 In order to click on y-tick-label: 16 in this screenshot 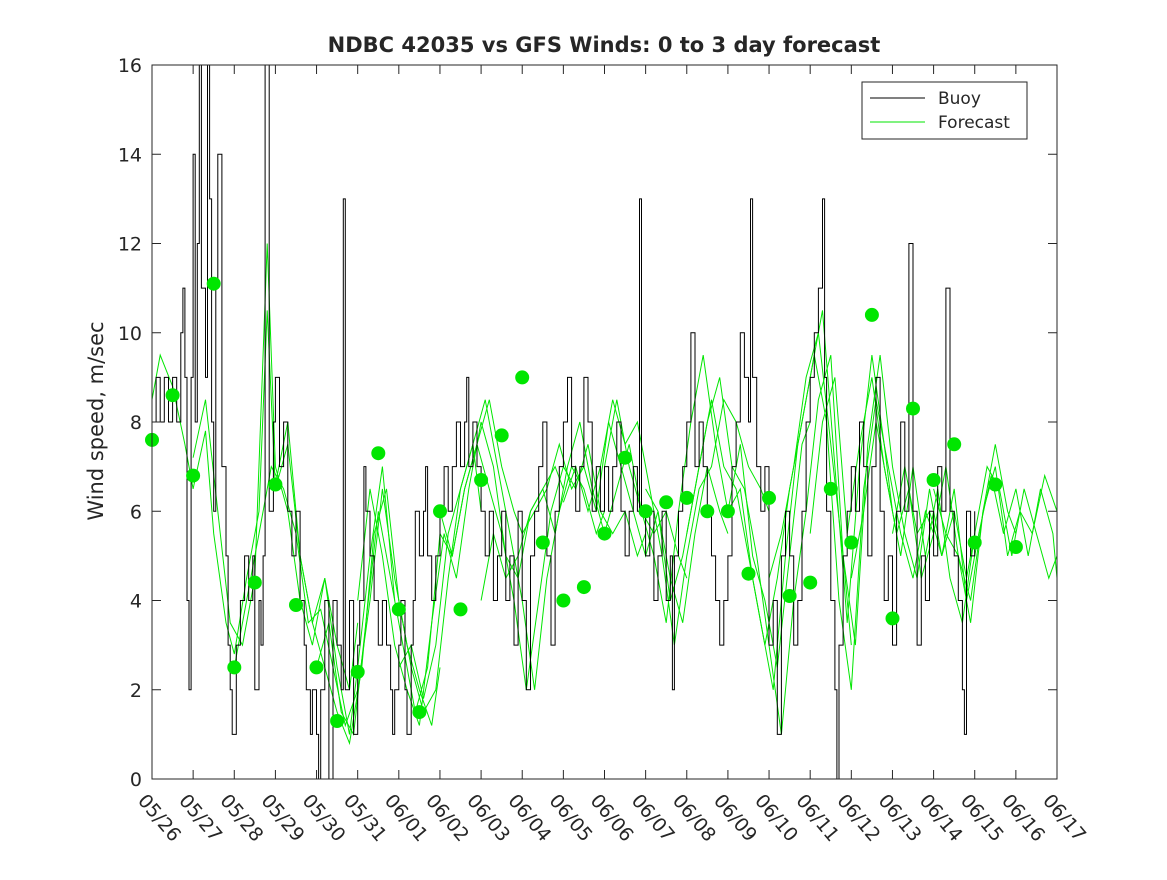, I will do `click(130, 66)`.